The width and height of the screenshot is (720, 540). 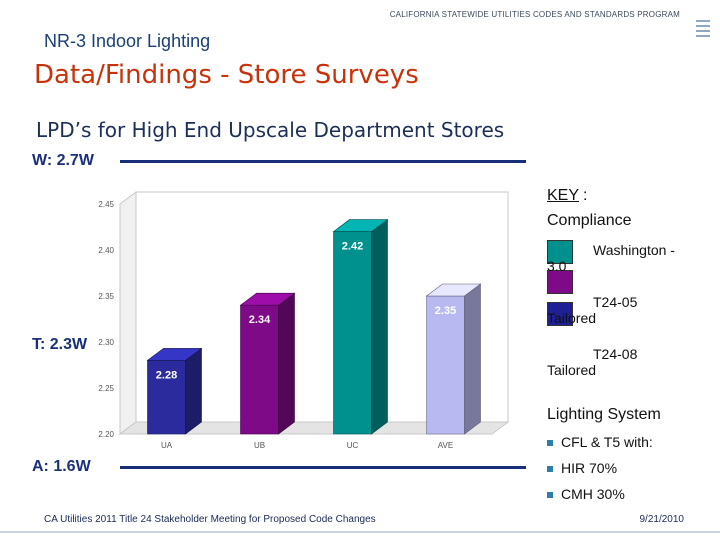 I want to click on section-subtitle: NR-3 Indoor Lighting, so click(x=127, y=41).